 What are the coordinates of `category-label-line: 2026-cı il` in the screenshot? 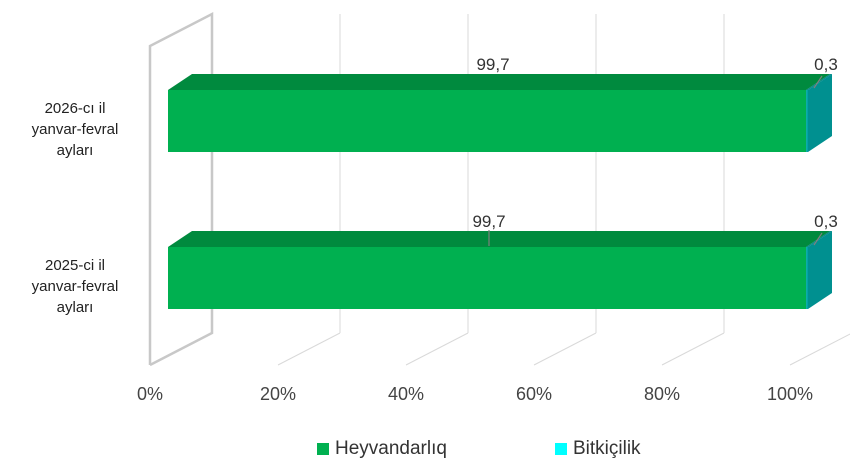 It's located at (75, 108).